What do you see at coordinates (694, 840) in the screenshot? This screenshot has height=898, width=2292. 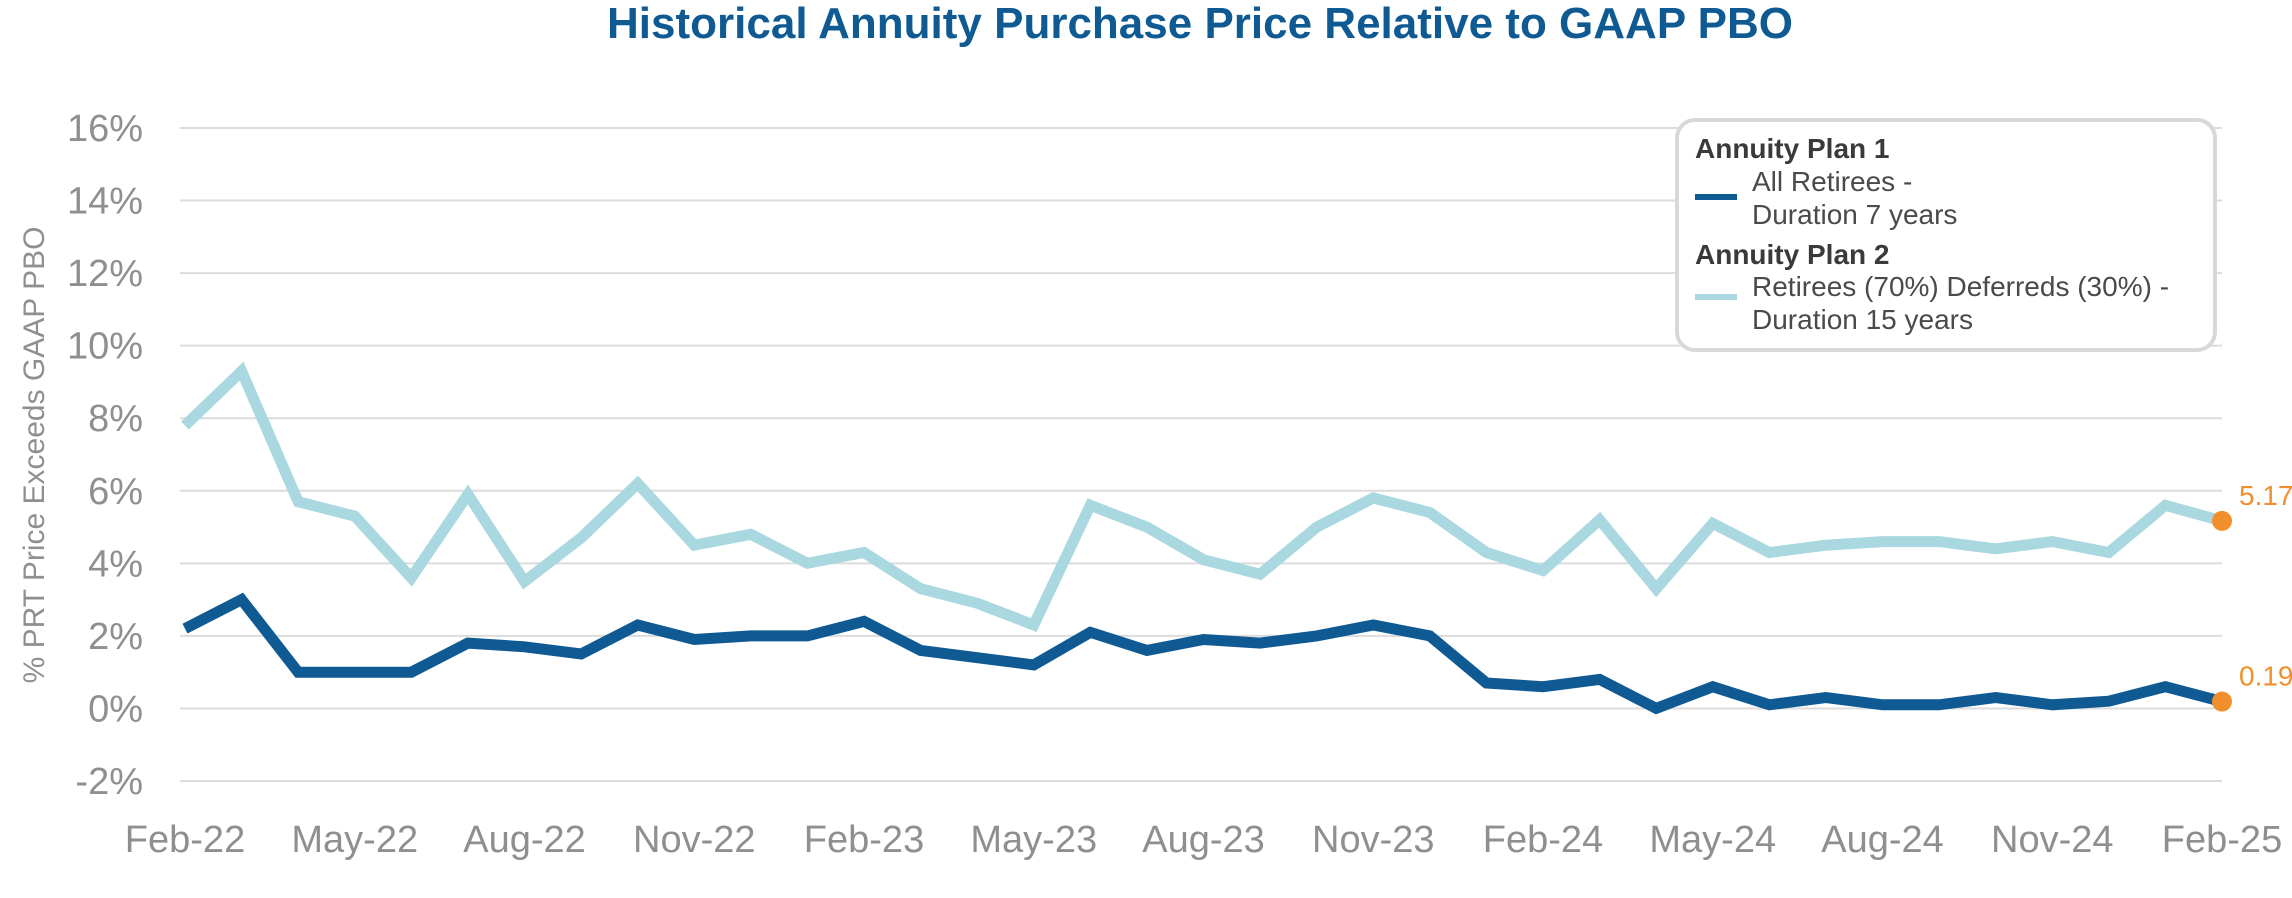 I see `x-tick-label: Nov-22` at bounding box center [694, 840].